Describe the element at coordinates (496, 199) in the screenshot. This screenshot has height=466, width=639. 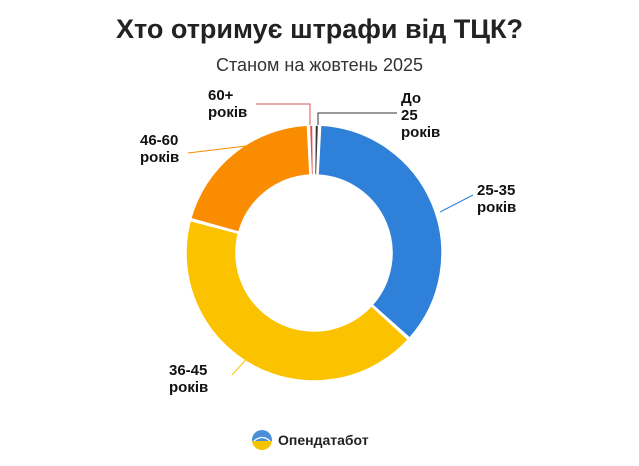
I see `slice-label-1: 25-35 років` at that location.